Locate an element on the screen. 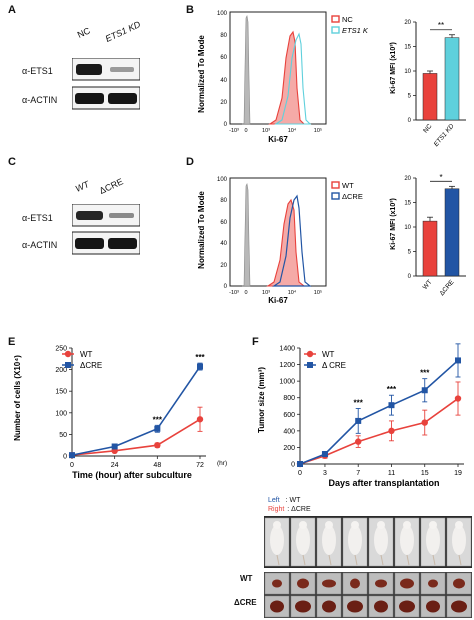 This screenshot has height=620, width=474. panel-e-ytick-label: 150 is located at coordinates (61, 392).